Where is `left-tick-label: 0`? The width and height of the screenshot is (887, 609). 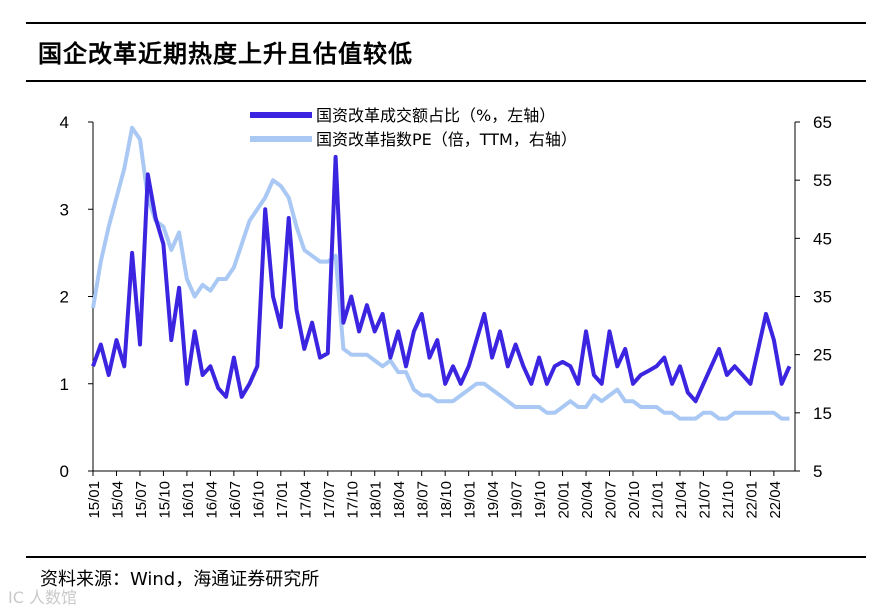 left-tick-label: 0 is located at coordinates (64, 471).